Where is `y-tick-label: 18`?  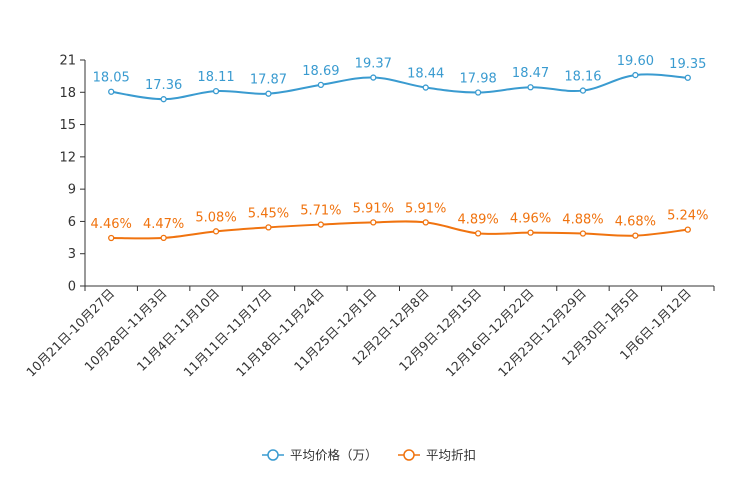
y-tick-label: 18 is located at coordinates (67, 93).